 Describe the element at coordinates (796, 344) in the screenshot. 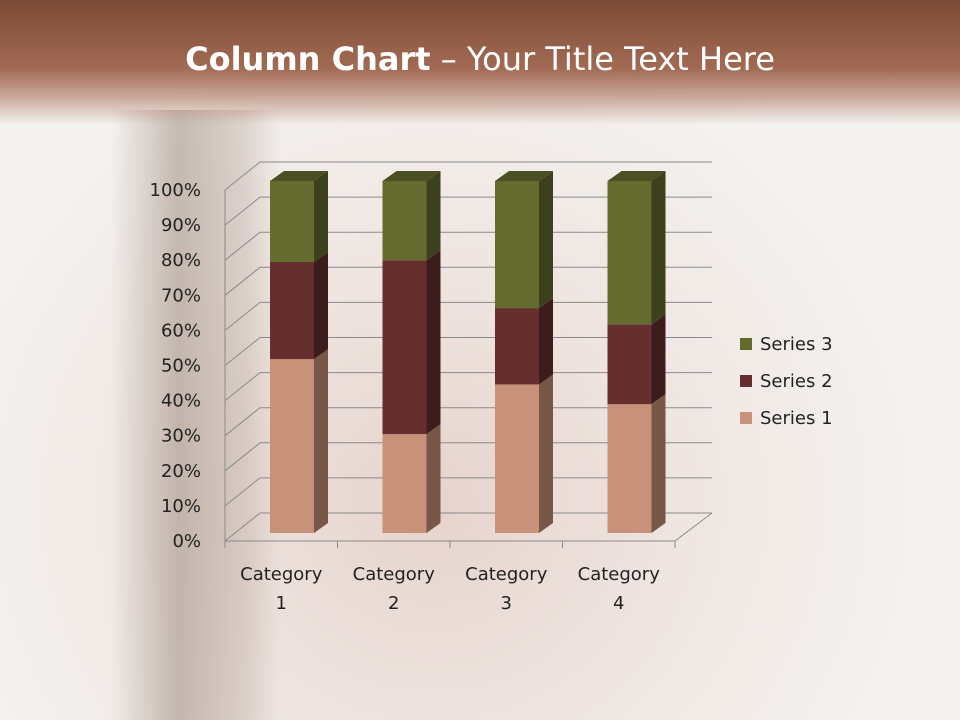

I see `legend-label: Series 3` at that location.